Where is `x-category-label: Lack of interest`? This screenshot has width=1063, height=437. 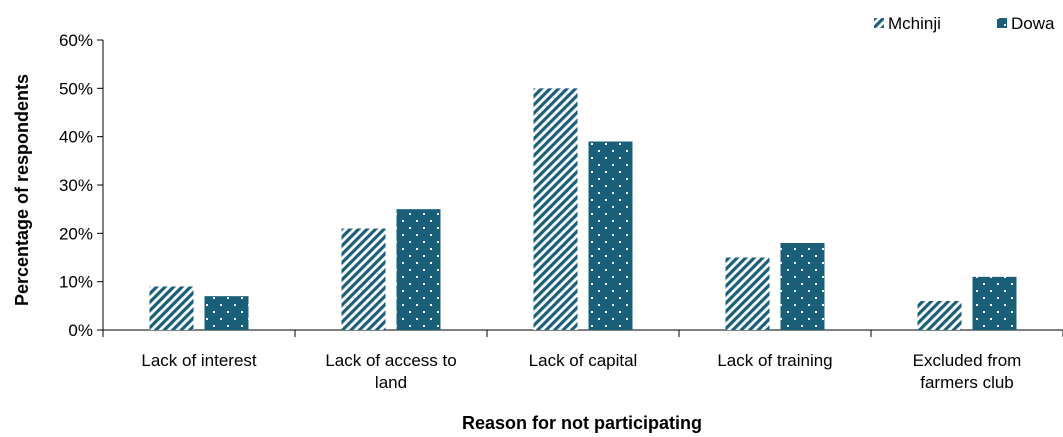 x-category-label: Lack of interest is located at coordinates (199, 360).